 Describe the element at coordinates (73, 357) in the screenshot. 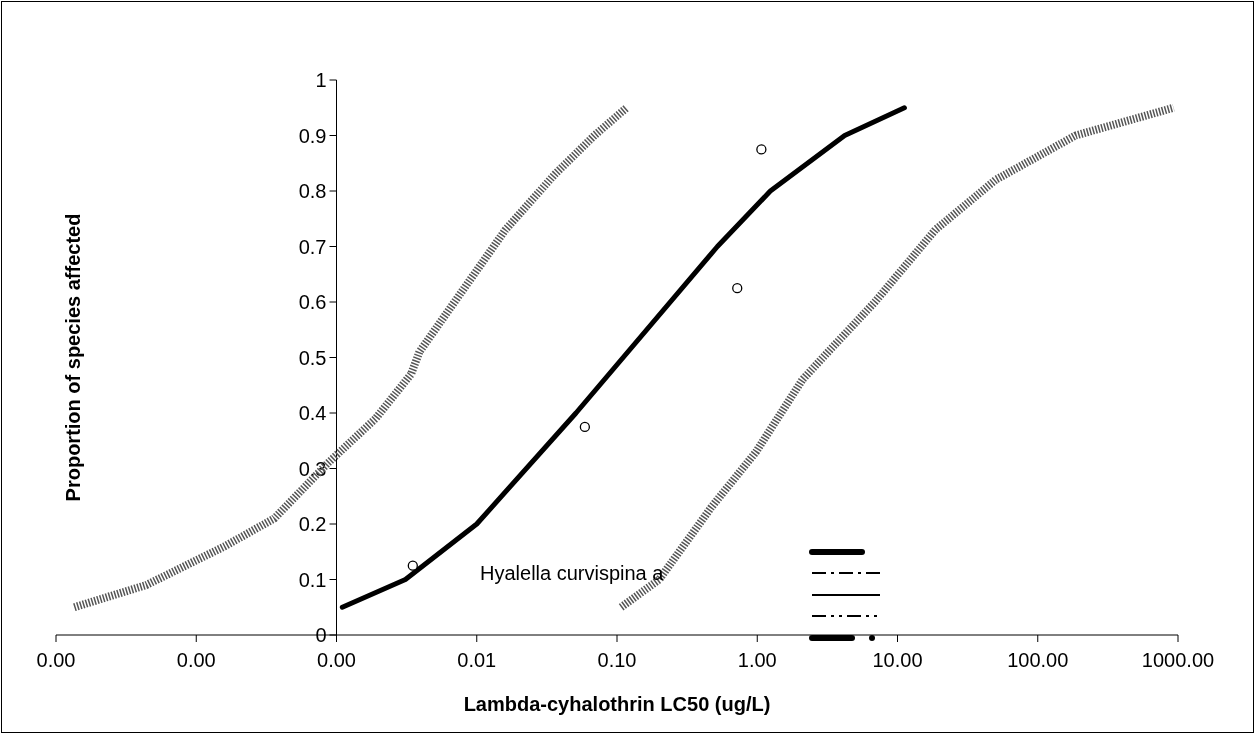

I see `y-axis-title: Proportion of species affected` at that location.